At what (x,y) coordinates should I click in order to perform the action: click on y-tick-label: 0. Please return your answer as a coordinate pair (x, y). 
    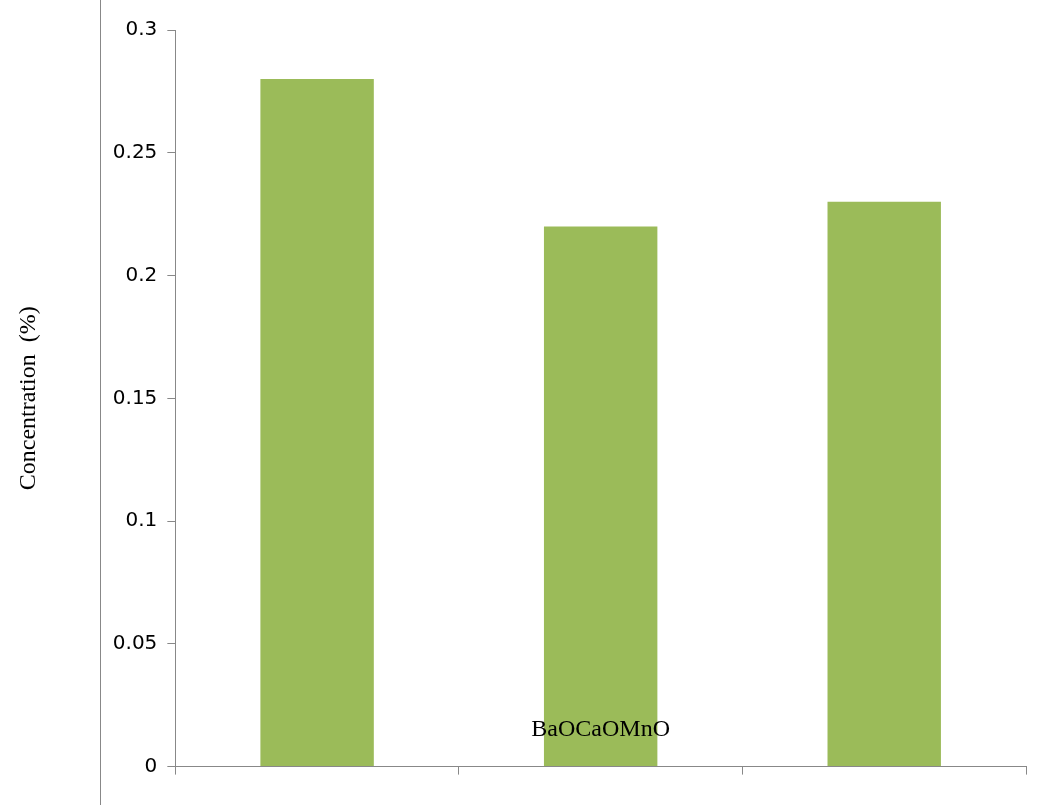
    Looking at the image, I should click on (151, 764).